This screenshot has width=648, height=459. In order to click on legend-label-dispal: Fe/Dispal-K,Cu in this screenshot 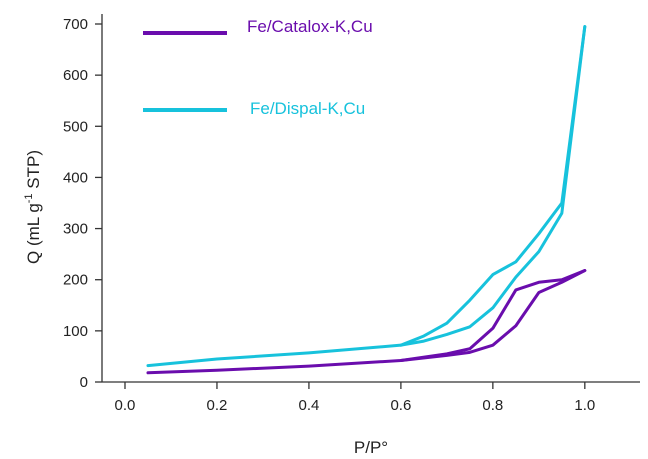, I will do `click(307, 108)`.